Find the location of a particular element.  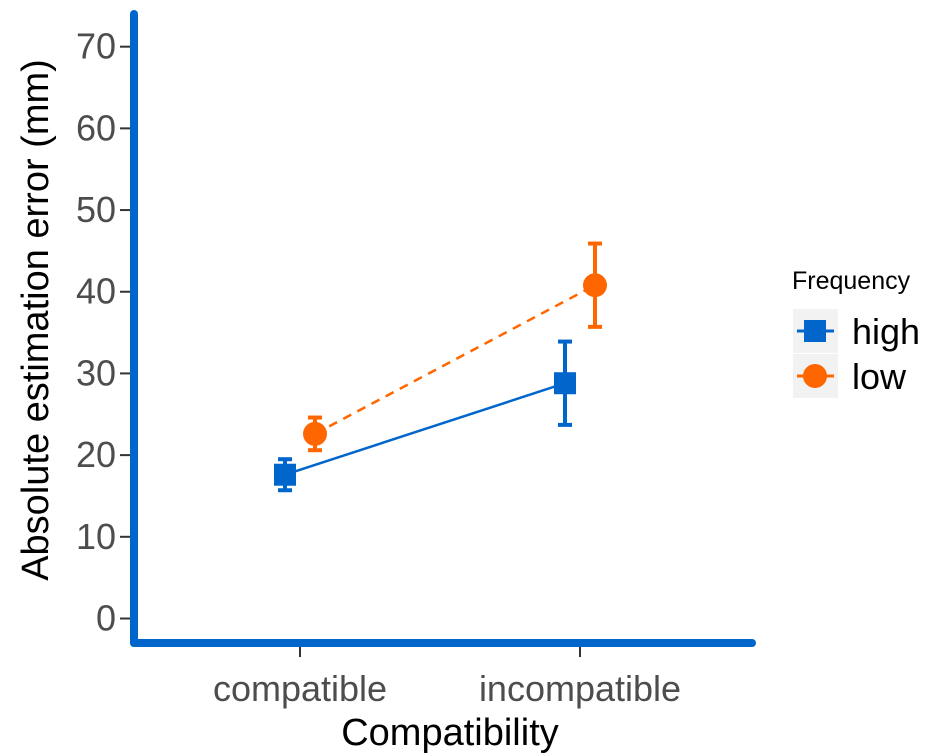

legend-label: low is located at coordinates (879, 376).